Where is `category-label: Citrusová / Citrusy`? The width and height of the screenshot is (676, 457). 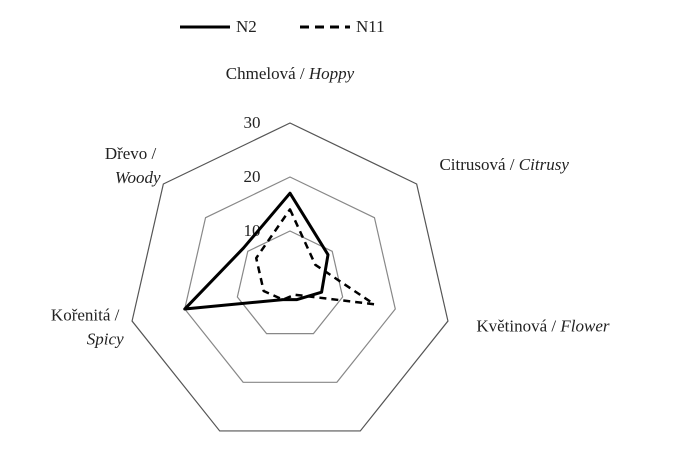
category-label: Citrusová / Citrusy is located at coordinates (504, 164).